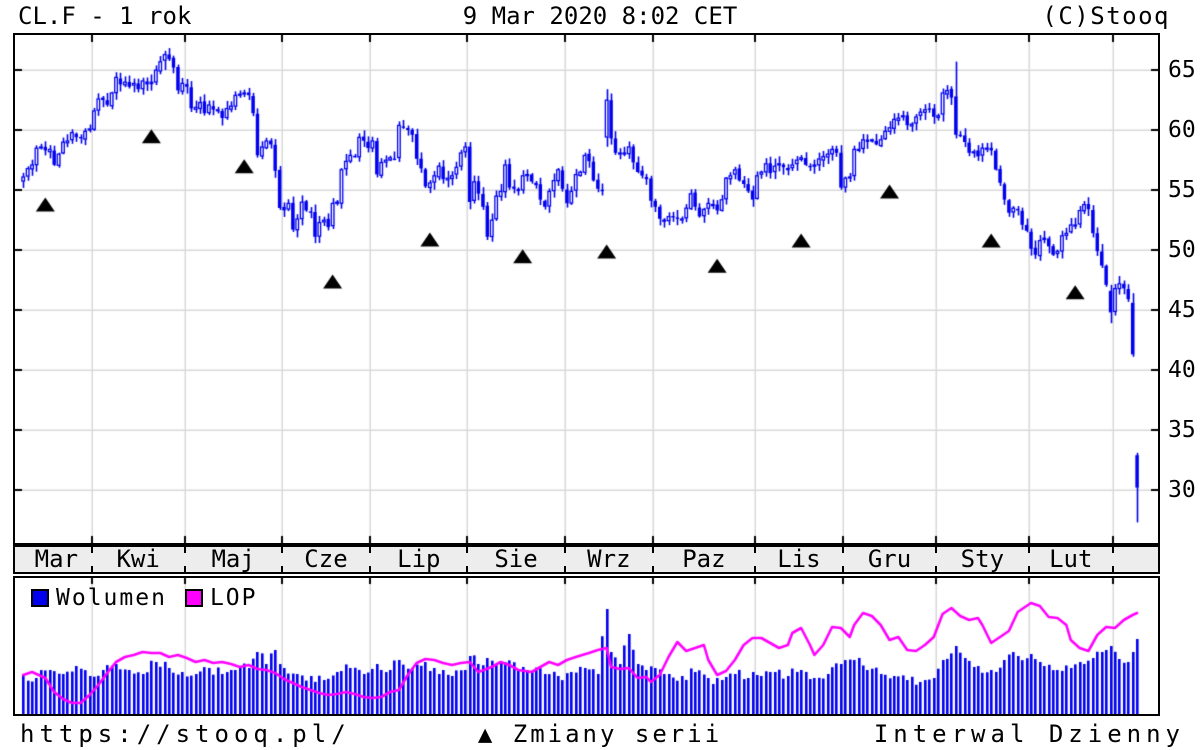  Describe the element at coordinates (516, 559) in the screenshot. I see `month-label: Sie` at that location.